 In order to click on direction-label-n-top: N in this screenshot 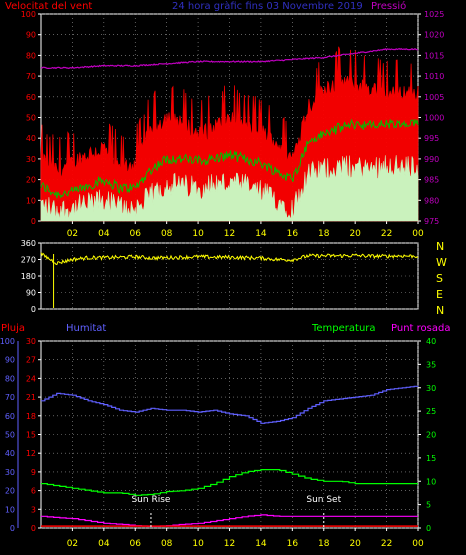, I will do `click(440, 246)`.